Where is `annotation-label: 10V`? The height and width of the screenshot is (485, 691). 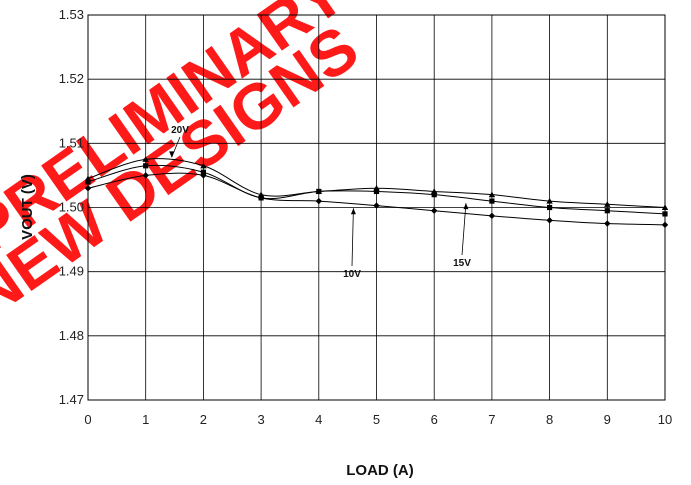 annotation-label: 10V is located at coordinates (352, 274).